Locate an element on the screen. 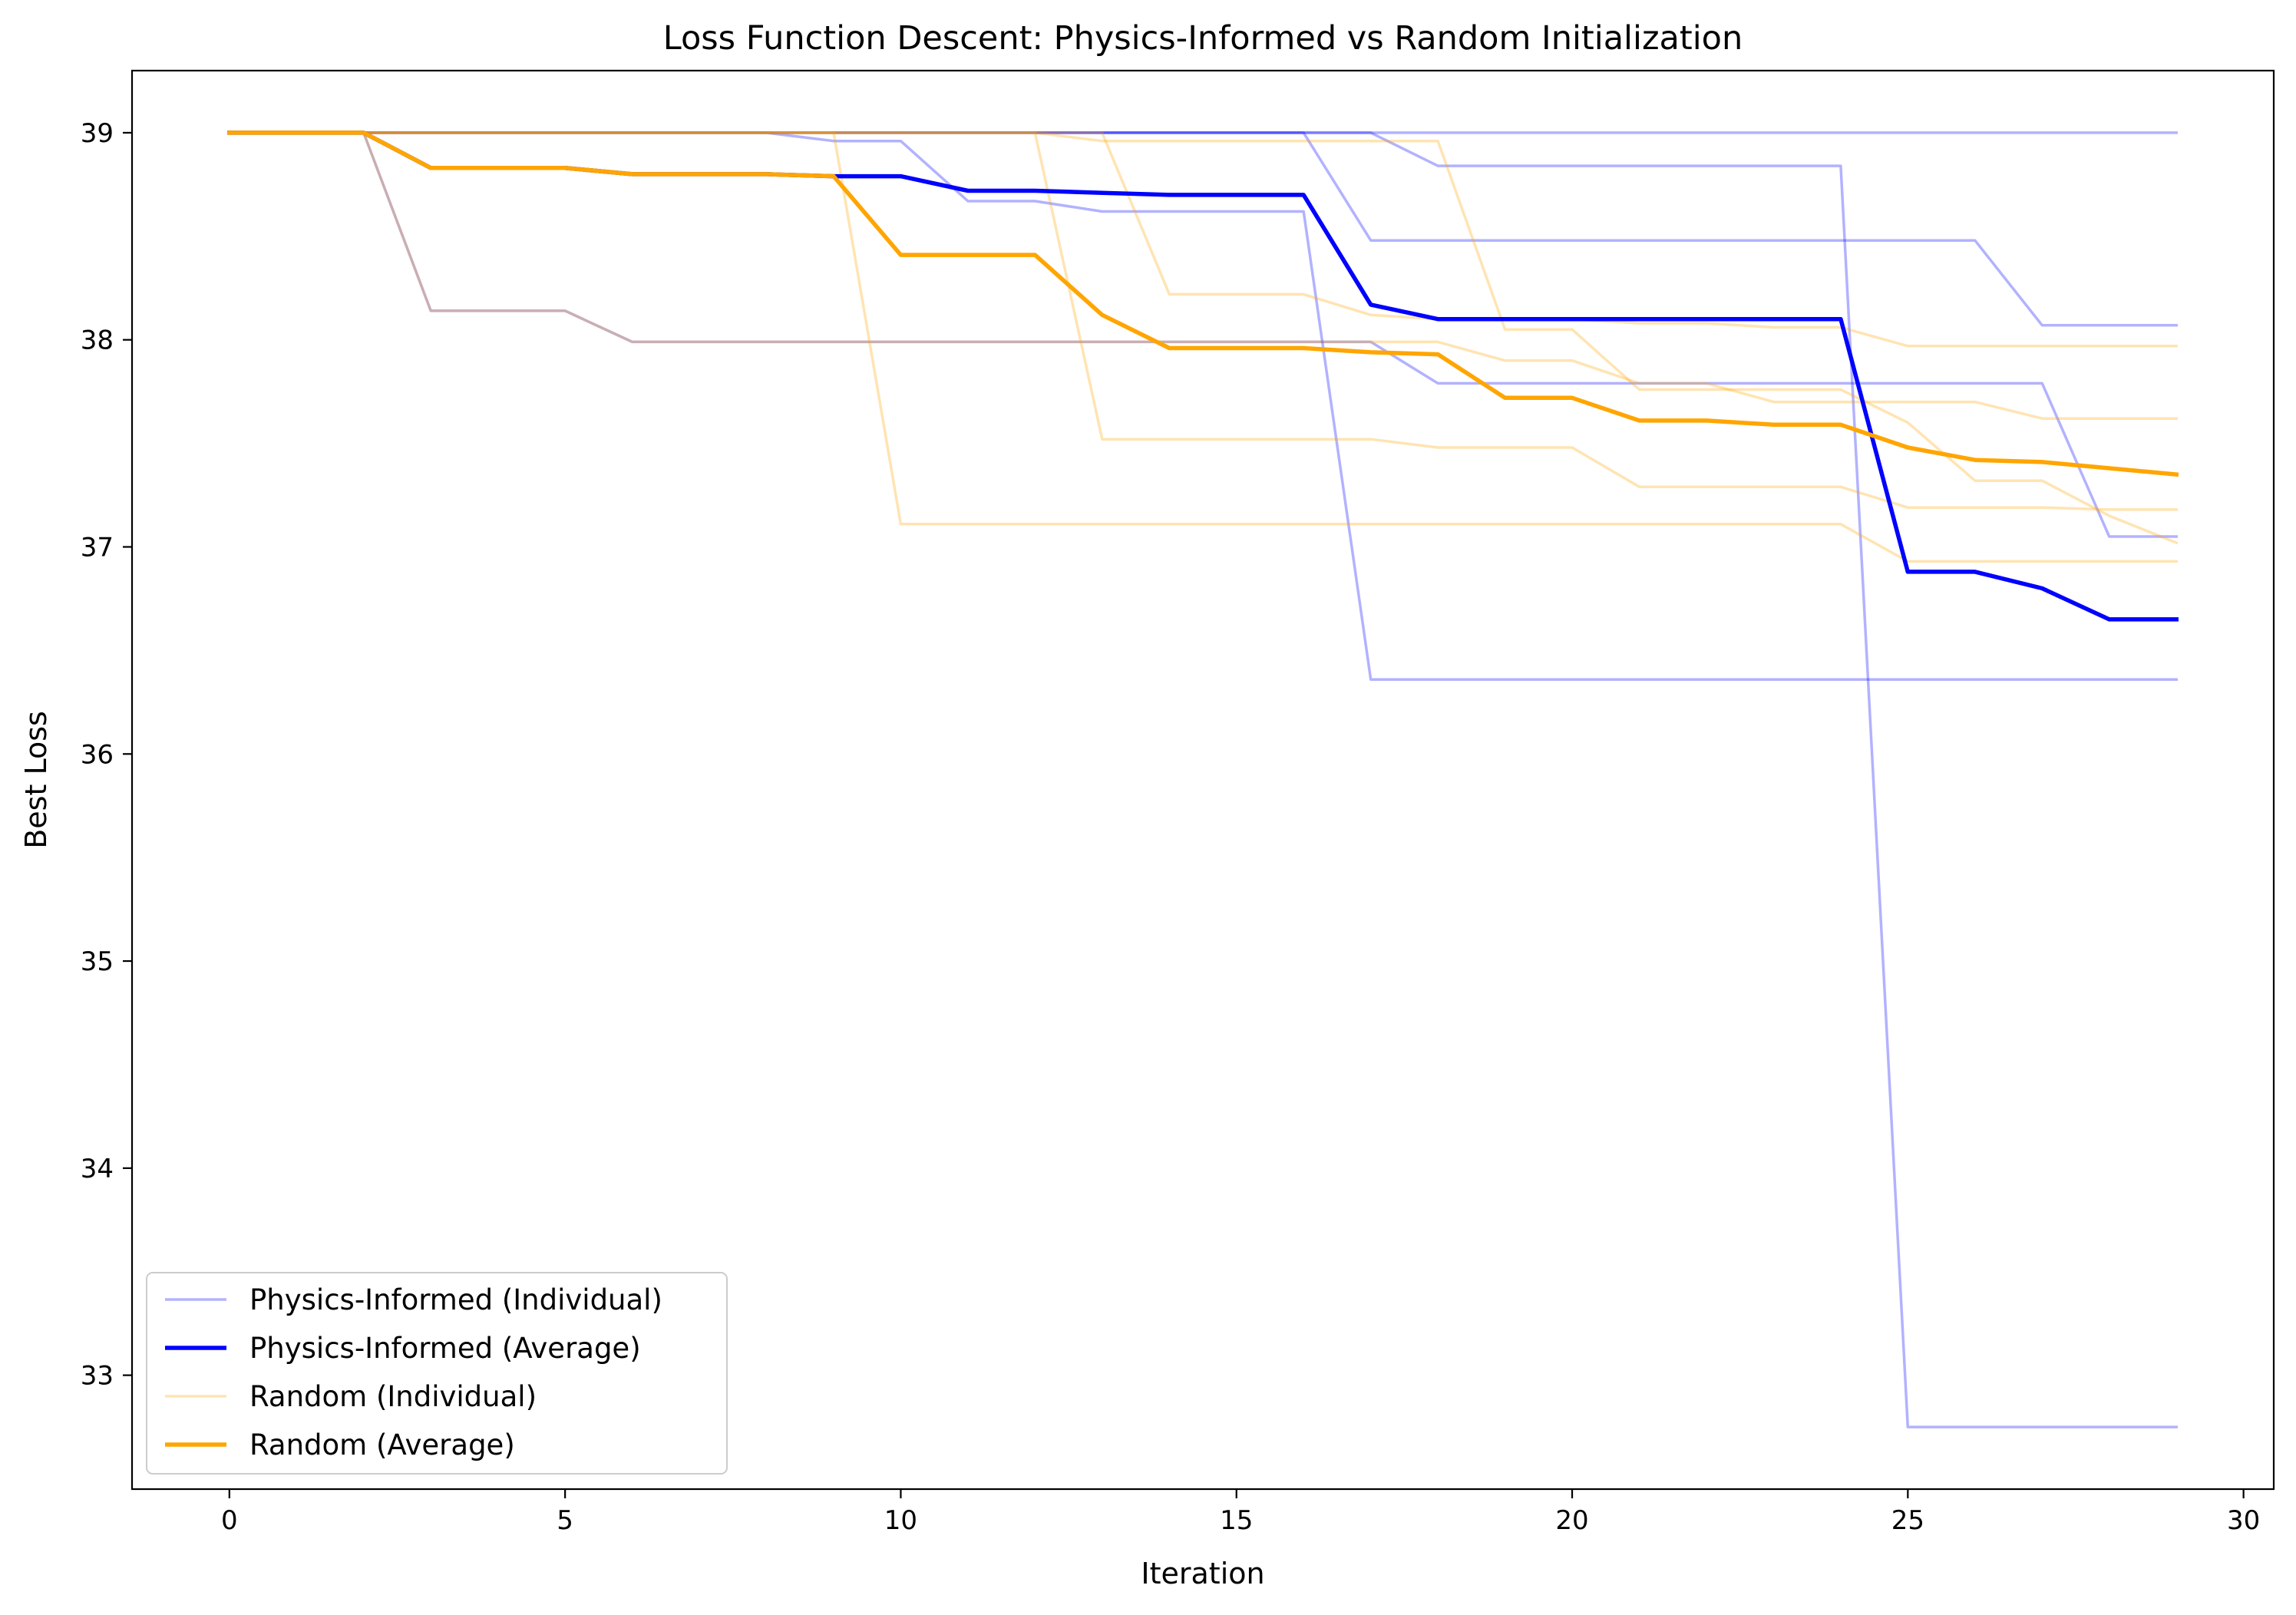  x-tick-label-5: 5 is located at coordinates (565, 1520).